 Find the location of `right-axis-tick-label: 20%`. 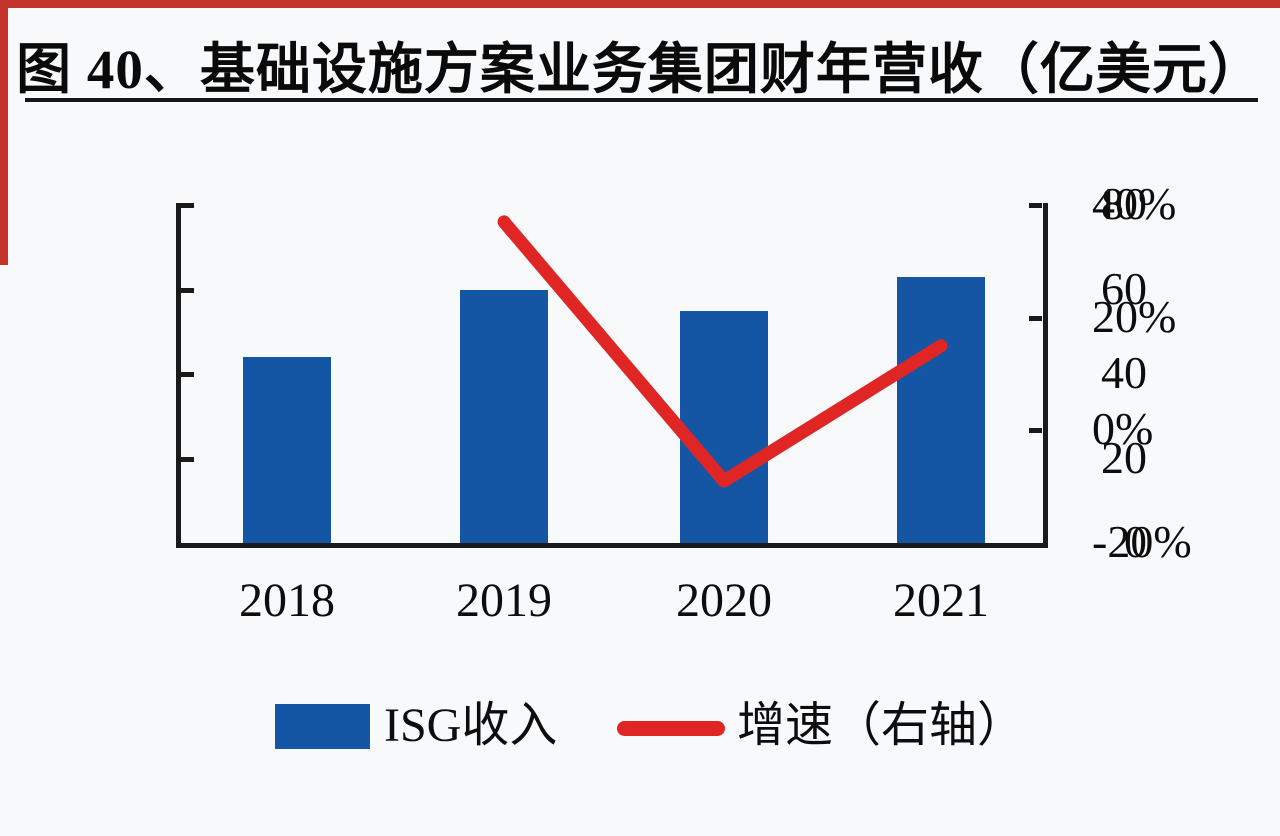

right-axis-tick-label: 20% is located at coordinates (1134, 316).